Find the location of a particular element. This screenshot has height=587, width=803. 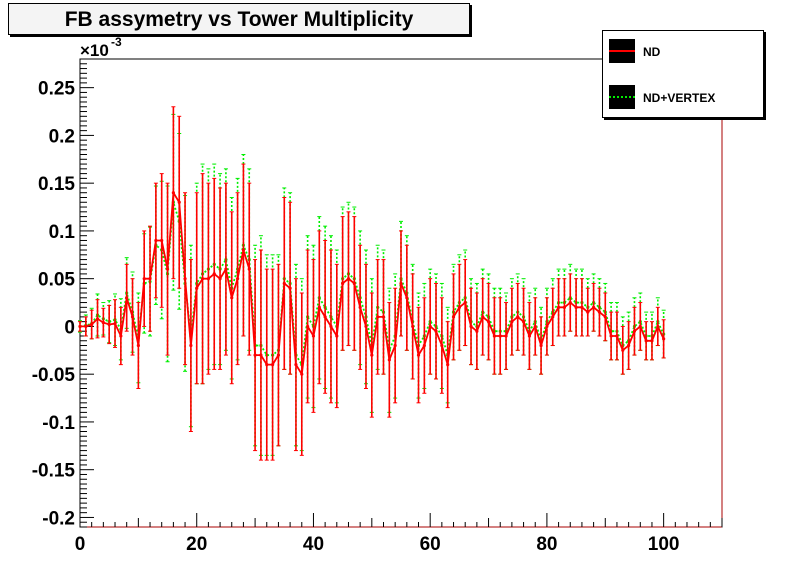

y-tick-label: 0.05 is located at coordinates (56, 280).